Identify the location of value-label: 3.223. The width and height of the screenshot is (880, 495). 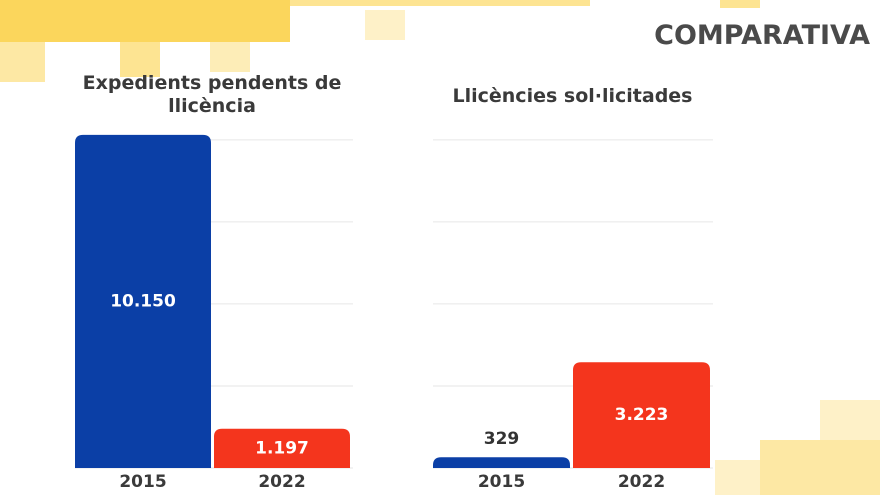
(642, 415).